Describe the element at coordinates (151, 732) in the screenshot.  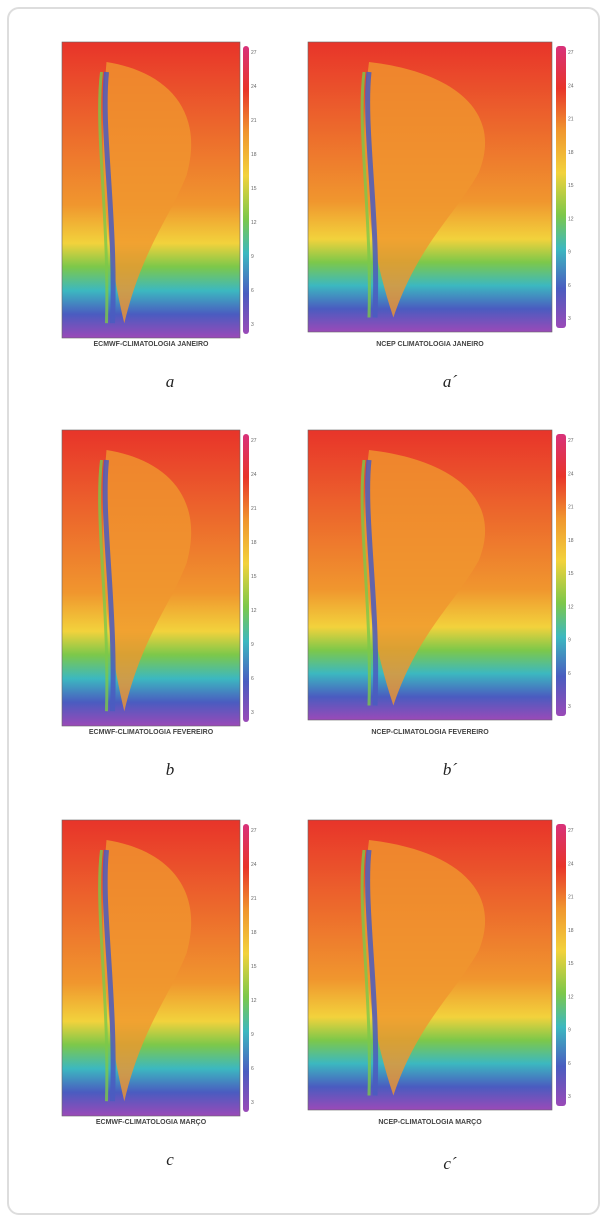
I see `panel-title: ECMWF-CLIMATOLOGIA FEVEREIRO` at that location.